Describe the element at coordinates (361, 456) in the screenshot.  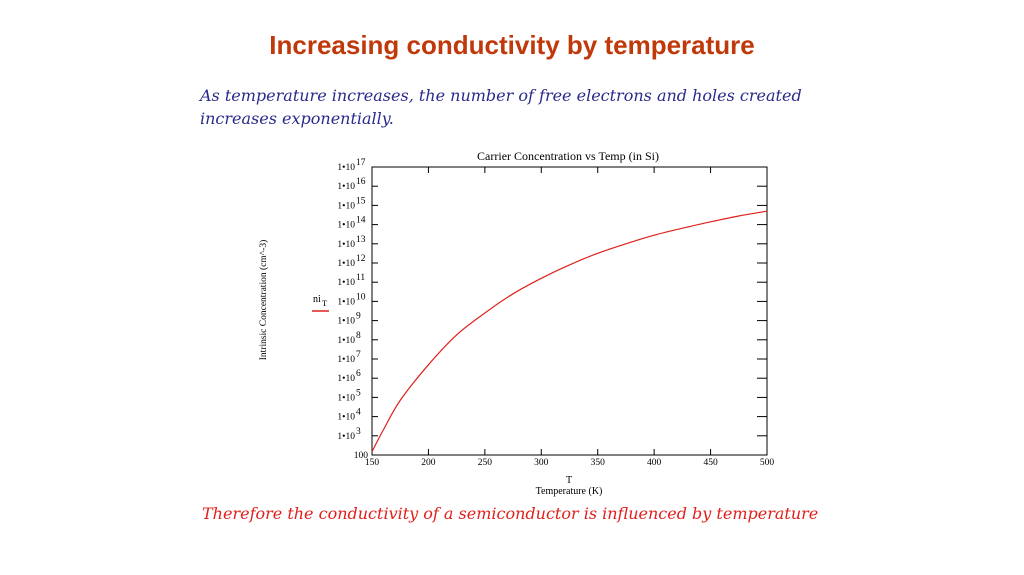
I see `y-tick-label: 100` at that location.